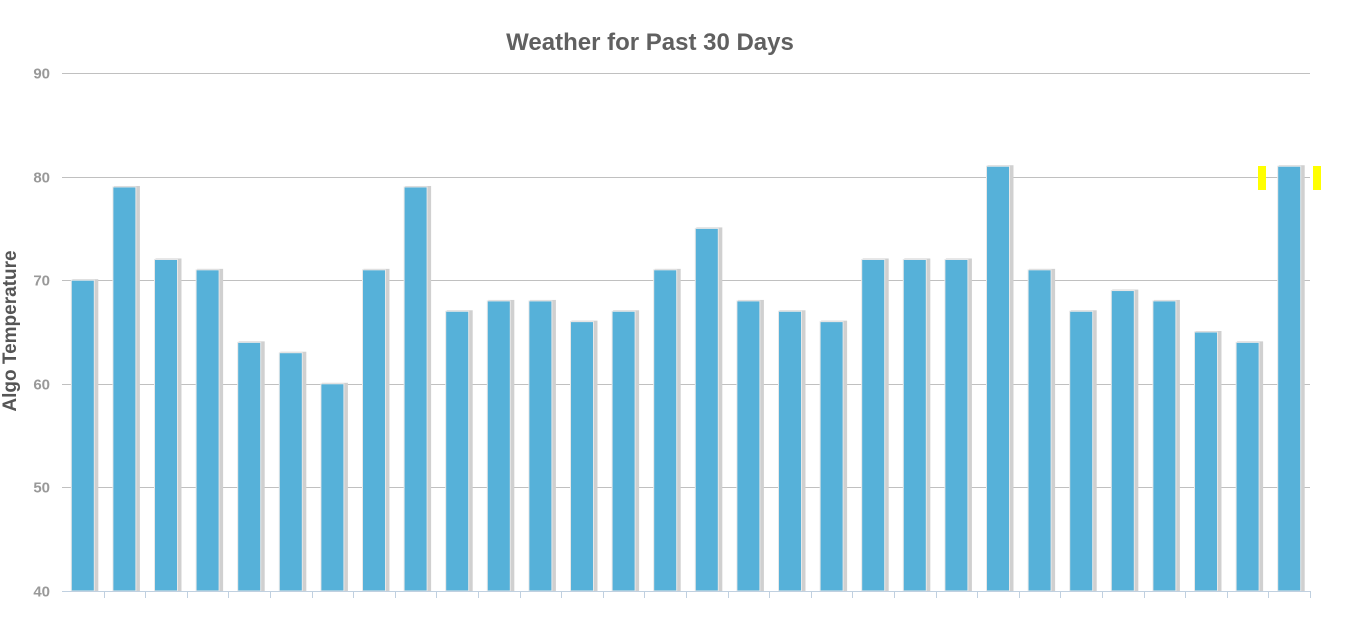 This screenshot has width=1350, height=623. Describe the element at coordinates (41, 74) in the screenshot. I see `y-tick-label: 90` at that location.